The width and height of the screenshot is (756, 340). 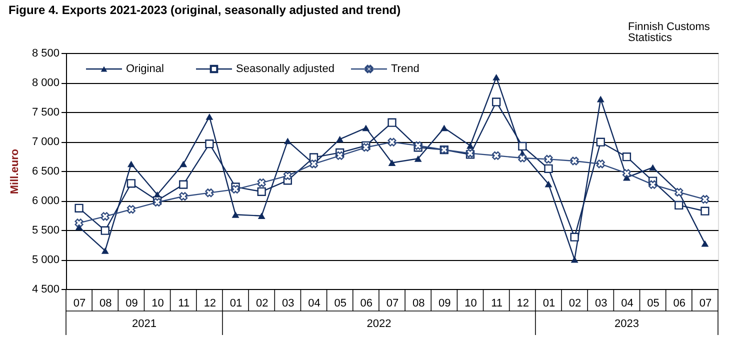 I want to click on chart-title: Figure 4. Exports 2021-2023 (original, seasonally adjusted and trend), so click(x=204, y=10).